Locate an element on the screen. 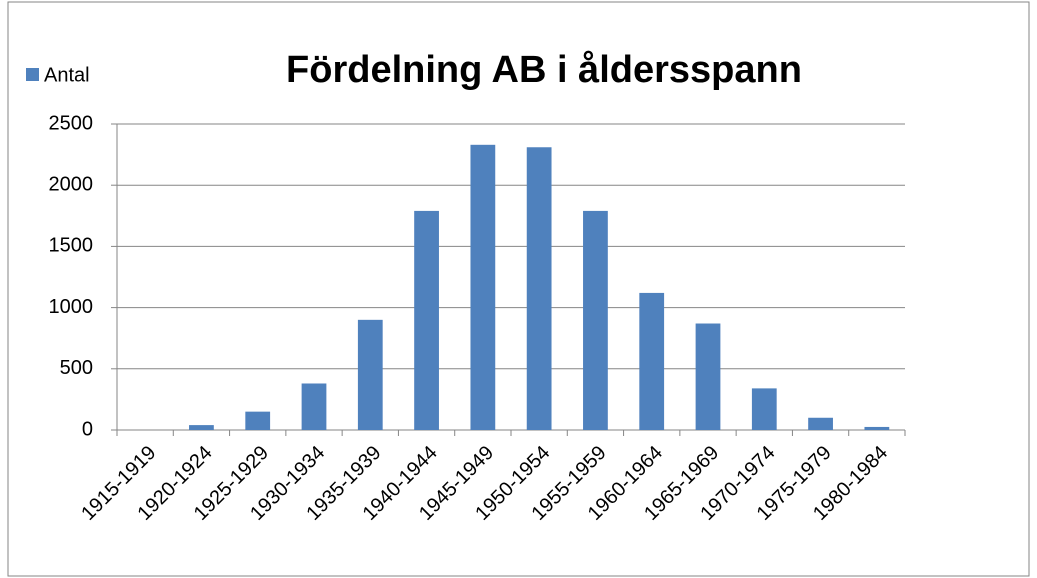  y-tick-label: 500 is located at coordinates (76, 368).